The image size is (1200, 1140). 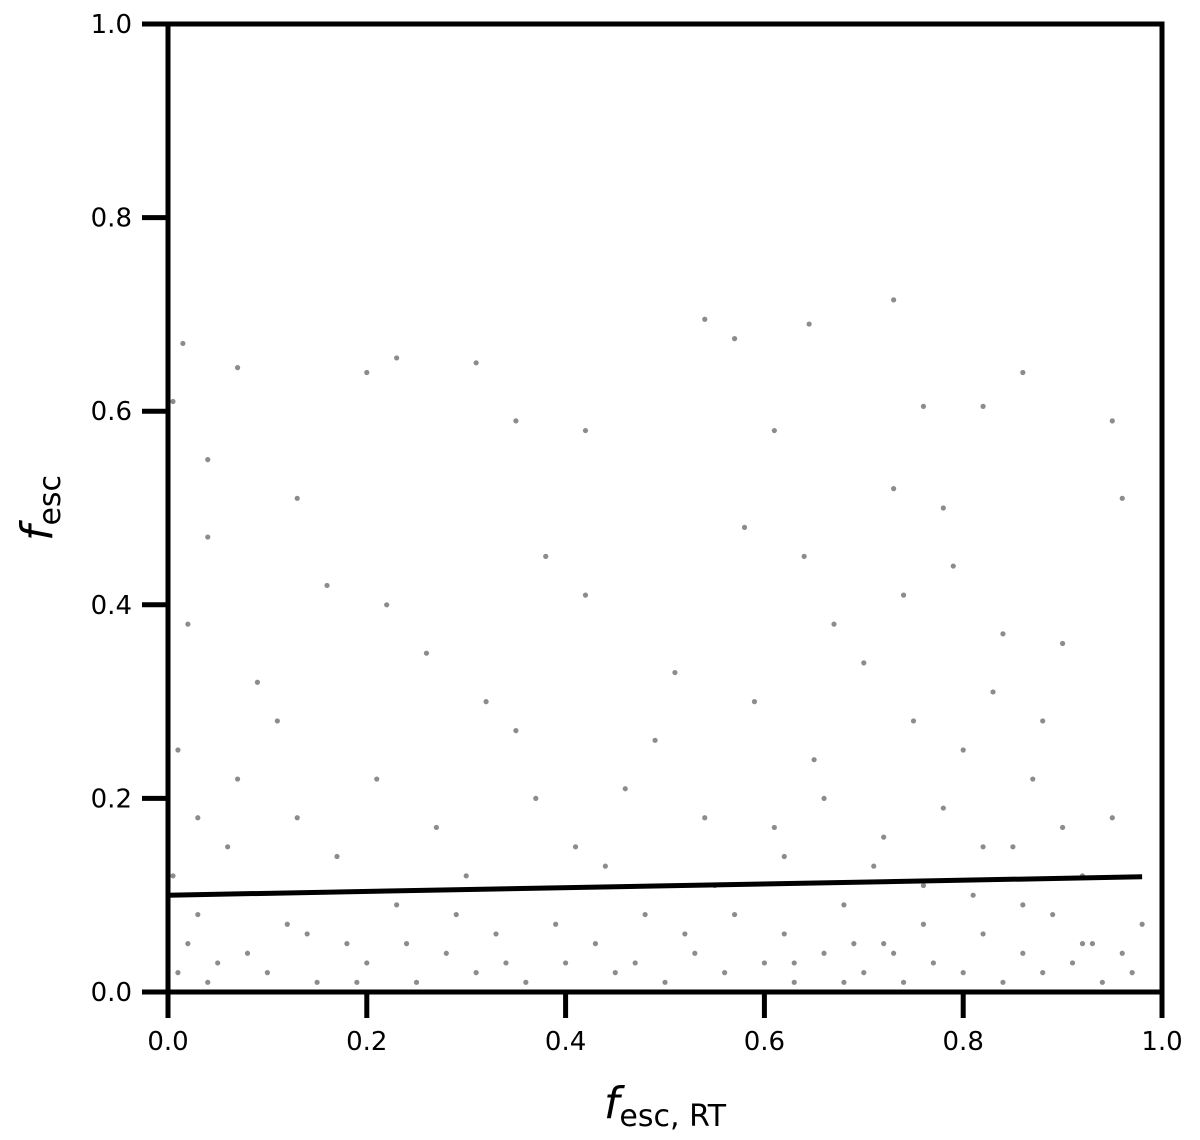 What do you see at coordinates (111, 25) in the screenshot?
I see `y-tick-label: 1.0` at bounding box center [111, 25].